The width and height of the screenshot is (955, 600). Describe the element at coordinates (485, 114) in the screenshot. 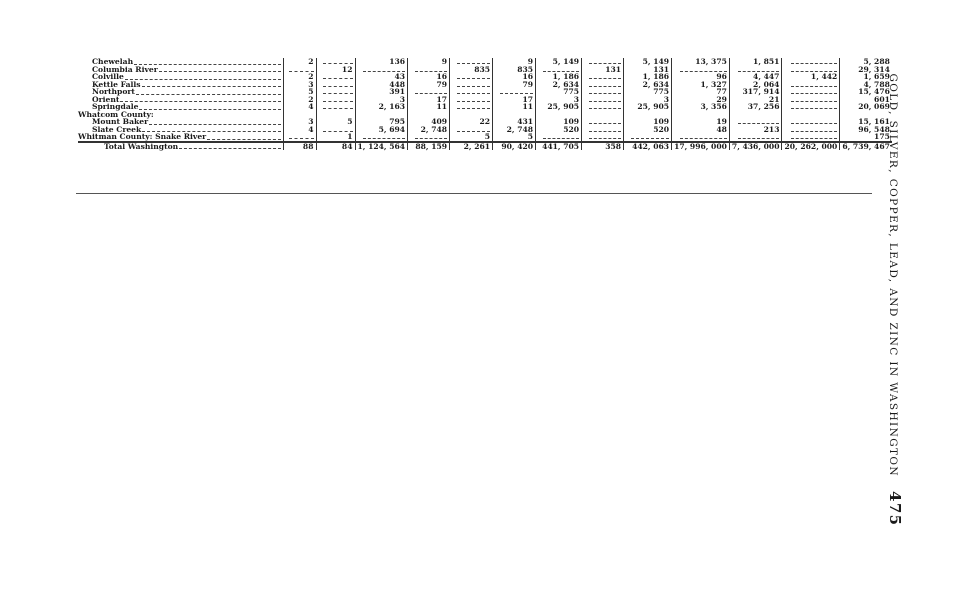

I see `group-header-row: Whatcom County:` at that location.